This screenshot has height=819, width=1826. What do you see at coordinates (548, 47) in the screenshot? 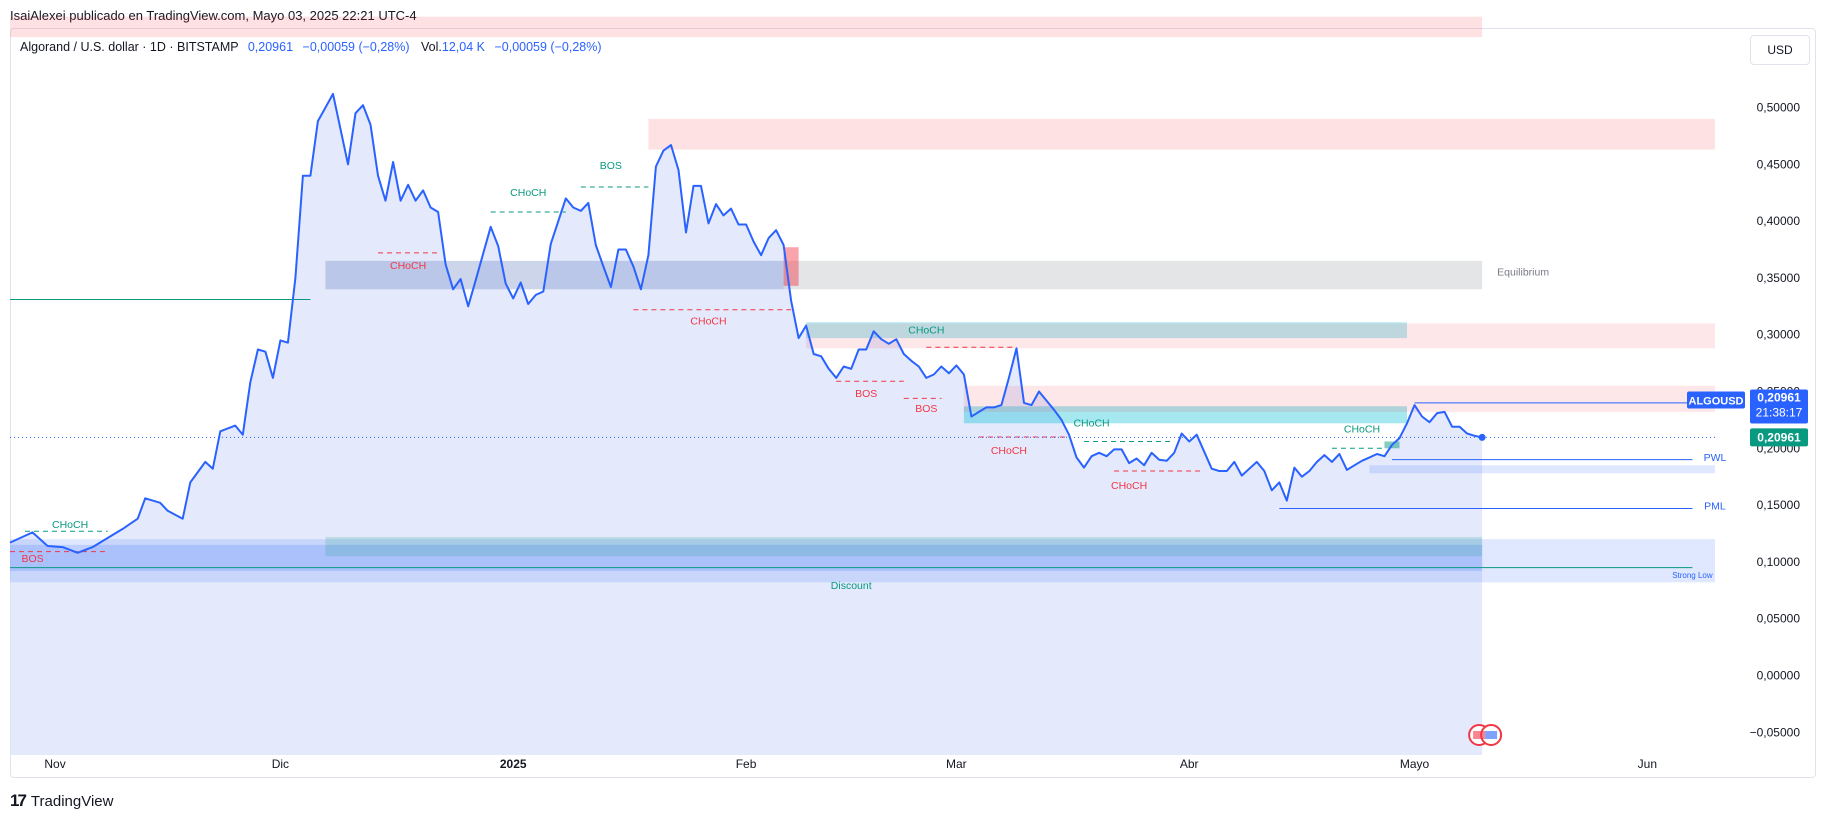
I see `legend-volume-change: −0,00059 (−0,28%)` at bounding box center [548, 47].